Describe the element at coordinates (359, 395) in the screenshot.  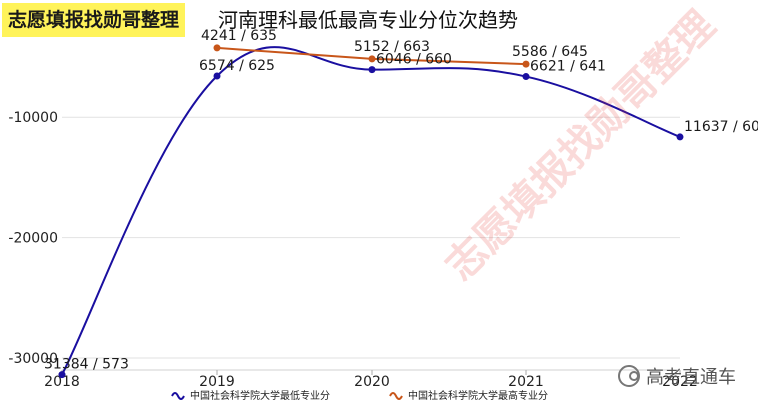
I see `legend: 中国社会科学院大学最低专业分 中国社会科学院大学最高专业分` at that location.